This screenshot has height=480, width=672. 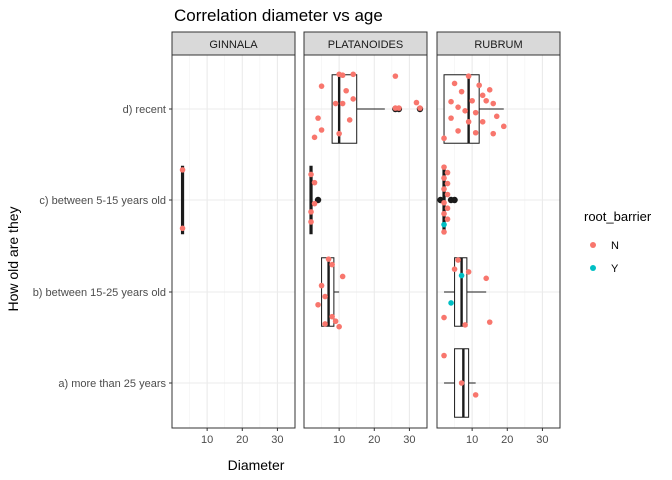 I want to click on facet-strip-label: PLATANOIDES, so click(x=365, y=45).